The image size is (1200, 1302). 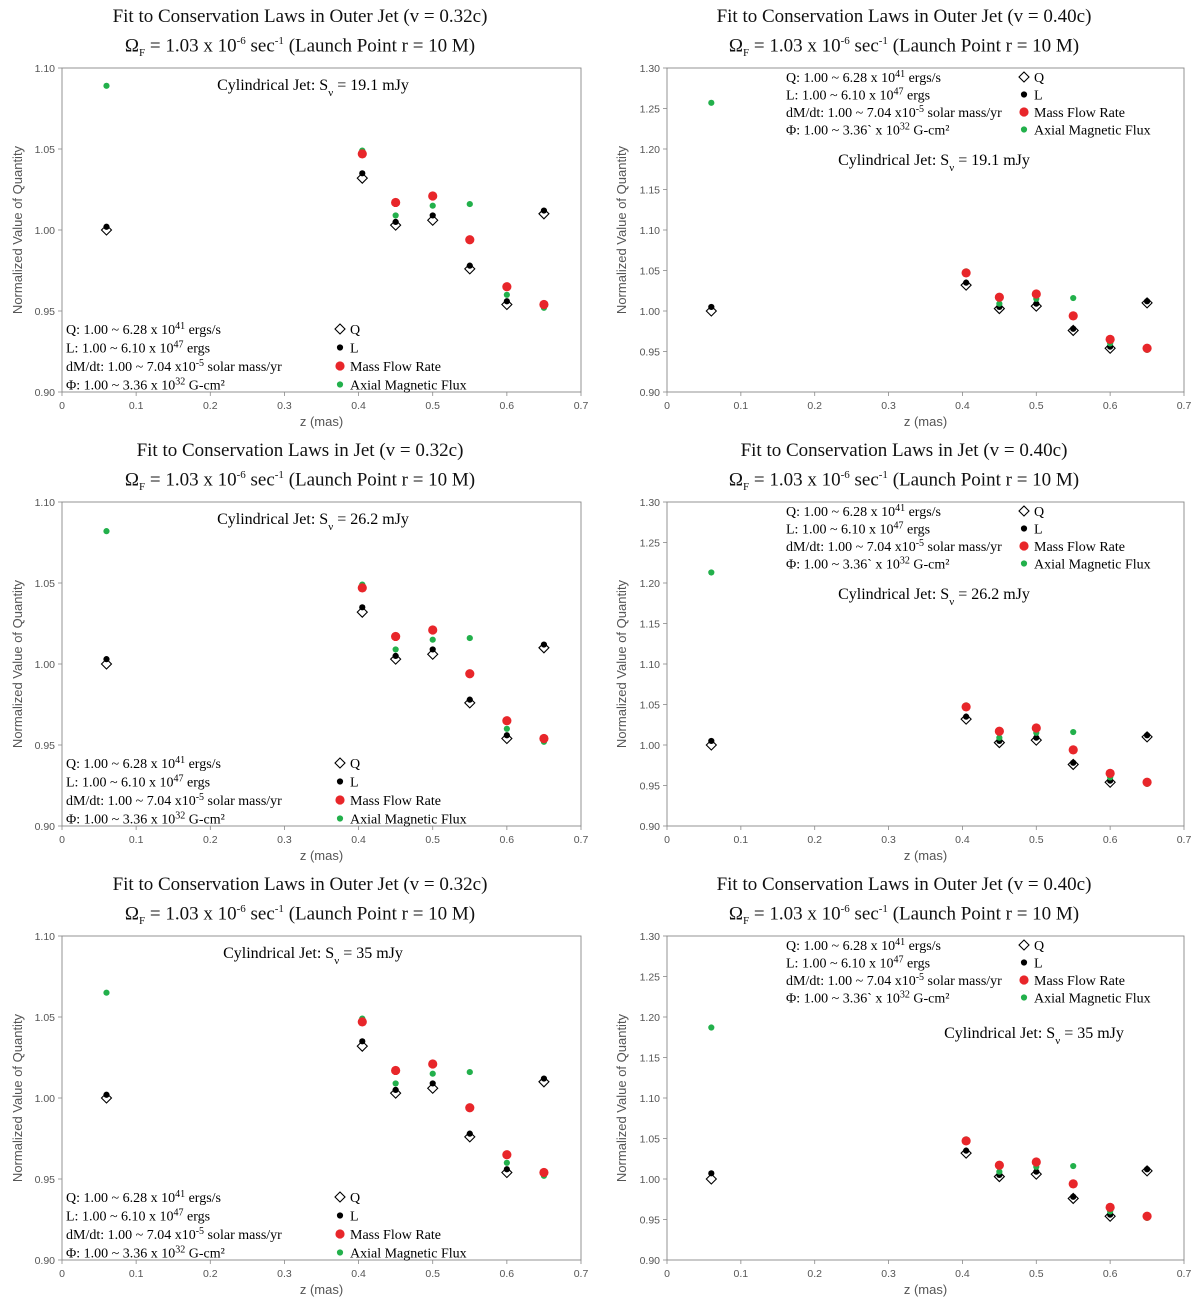 What do you see at coordinates (145, 385) in the screenshot?
I see `conservation-info-line: Φ: 1.00 ~ 3.36 x 1032 G-cm²` at bounding box center [145, 385].